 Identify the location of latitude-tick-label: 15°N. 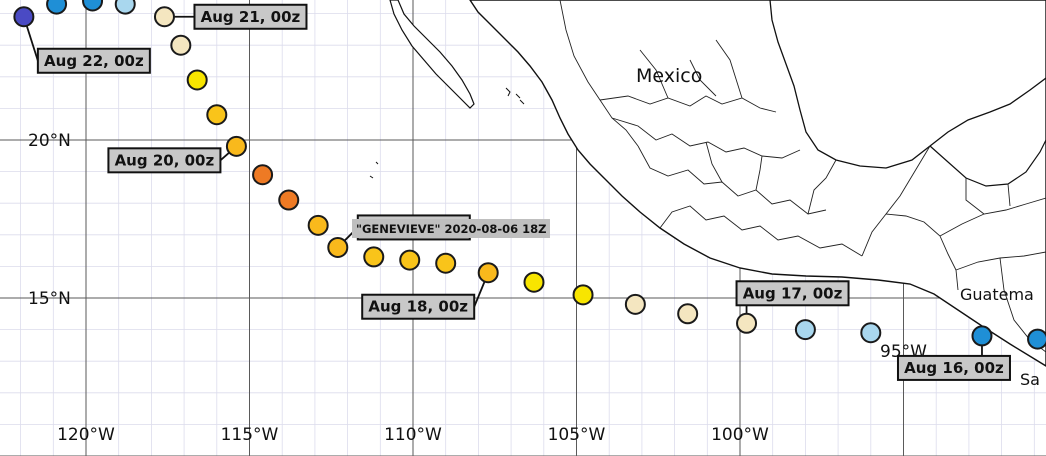
(49, 299).